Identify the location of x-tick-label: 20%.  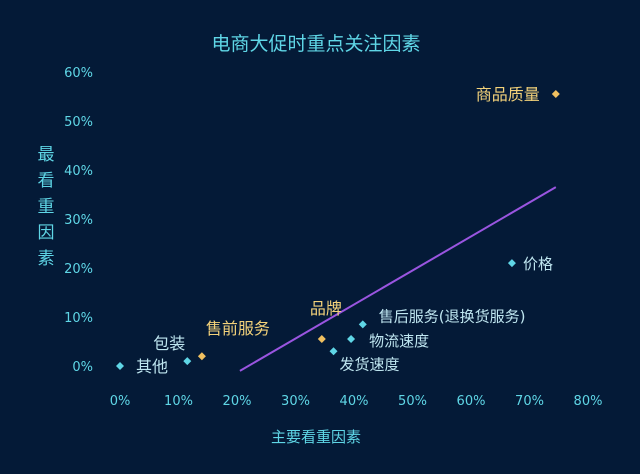
(237, 401).